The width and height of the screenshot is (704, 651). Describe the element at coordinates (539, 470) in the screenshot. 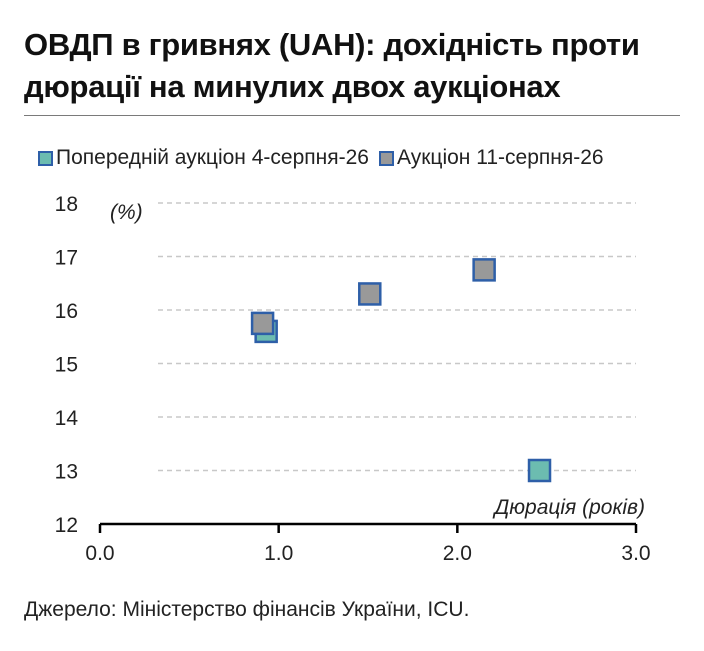

I see `point-previous-auction` at that location.